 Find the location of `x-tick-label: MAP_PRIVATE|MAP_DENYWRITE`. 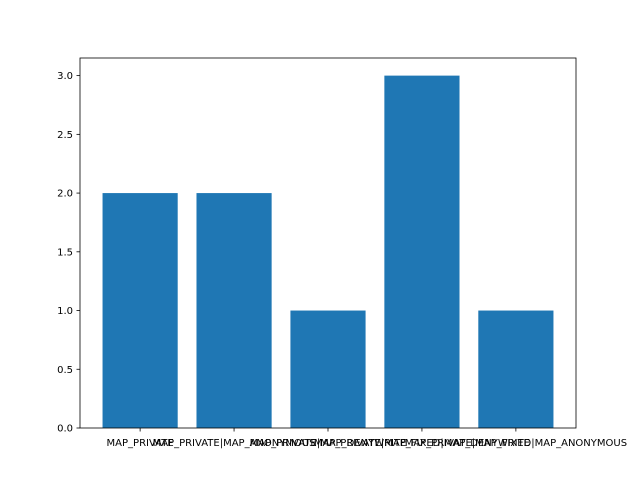

x-tick-label: MAP_PRIVATE|MAP_DENYWRITE is located at coordinates (328, 443).